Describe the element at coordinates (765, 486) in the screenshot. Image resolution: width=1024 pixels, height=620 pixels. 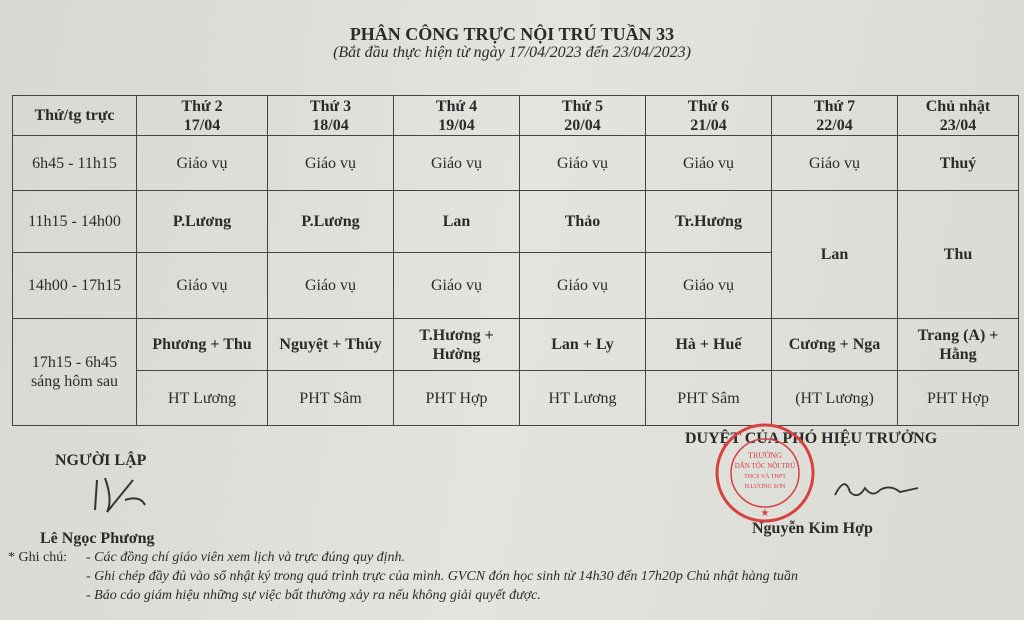
I see `svg-text: H.LƯƠNG SƠN` at that location.